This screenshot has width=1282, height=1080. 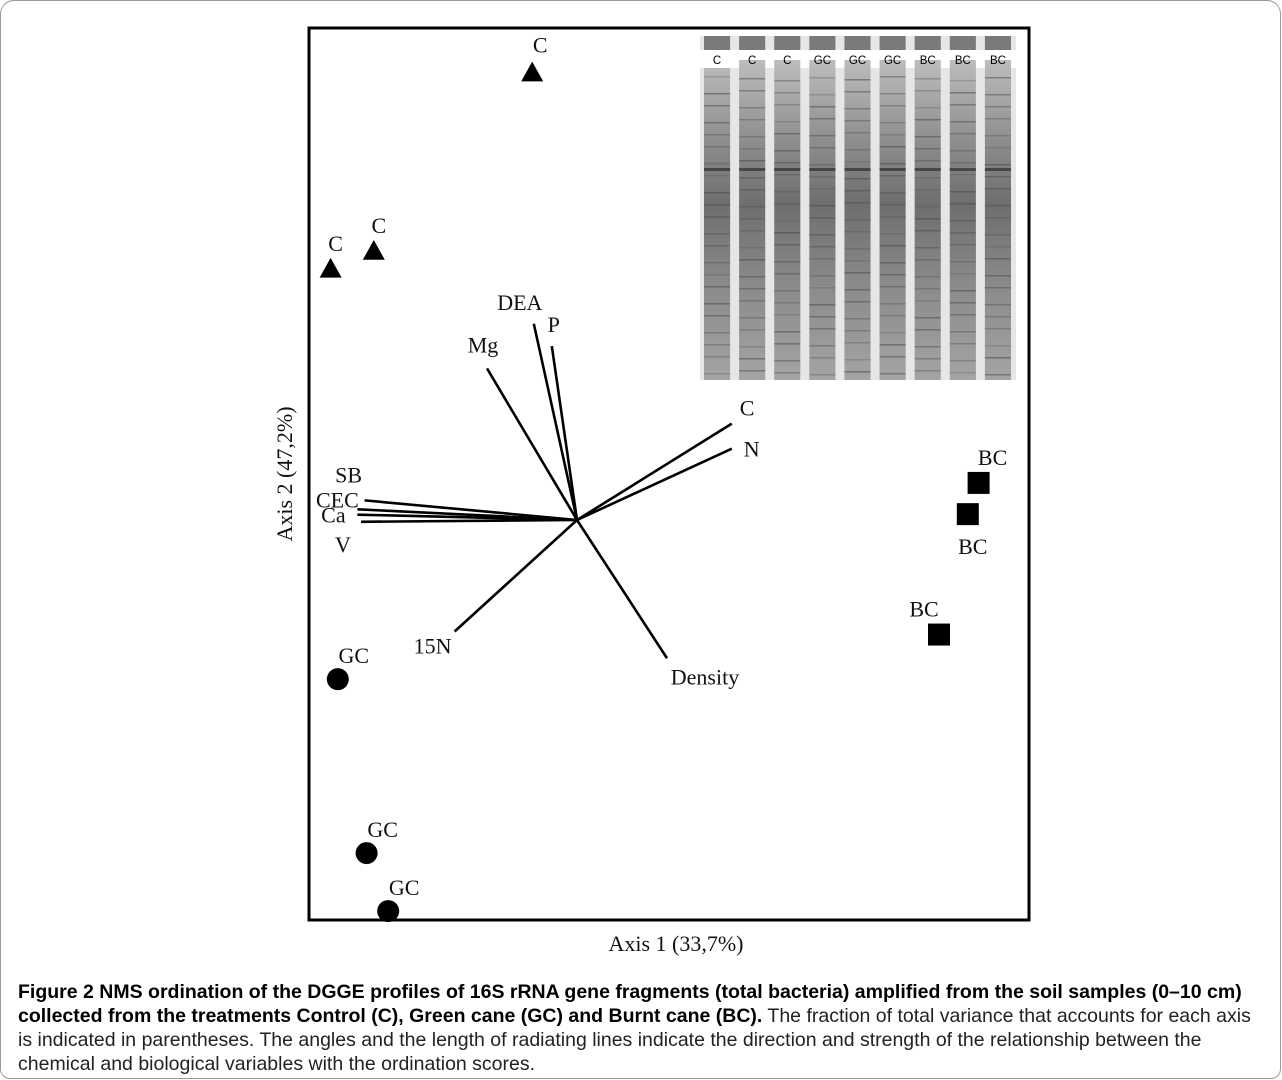 What do you see at coordinates (388, 911) in the screenshot?
I see `point-marker-circle` at bounding box center [388, 911].